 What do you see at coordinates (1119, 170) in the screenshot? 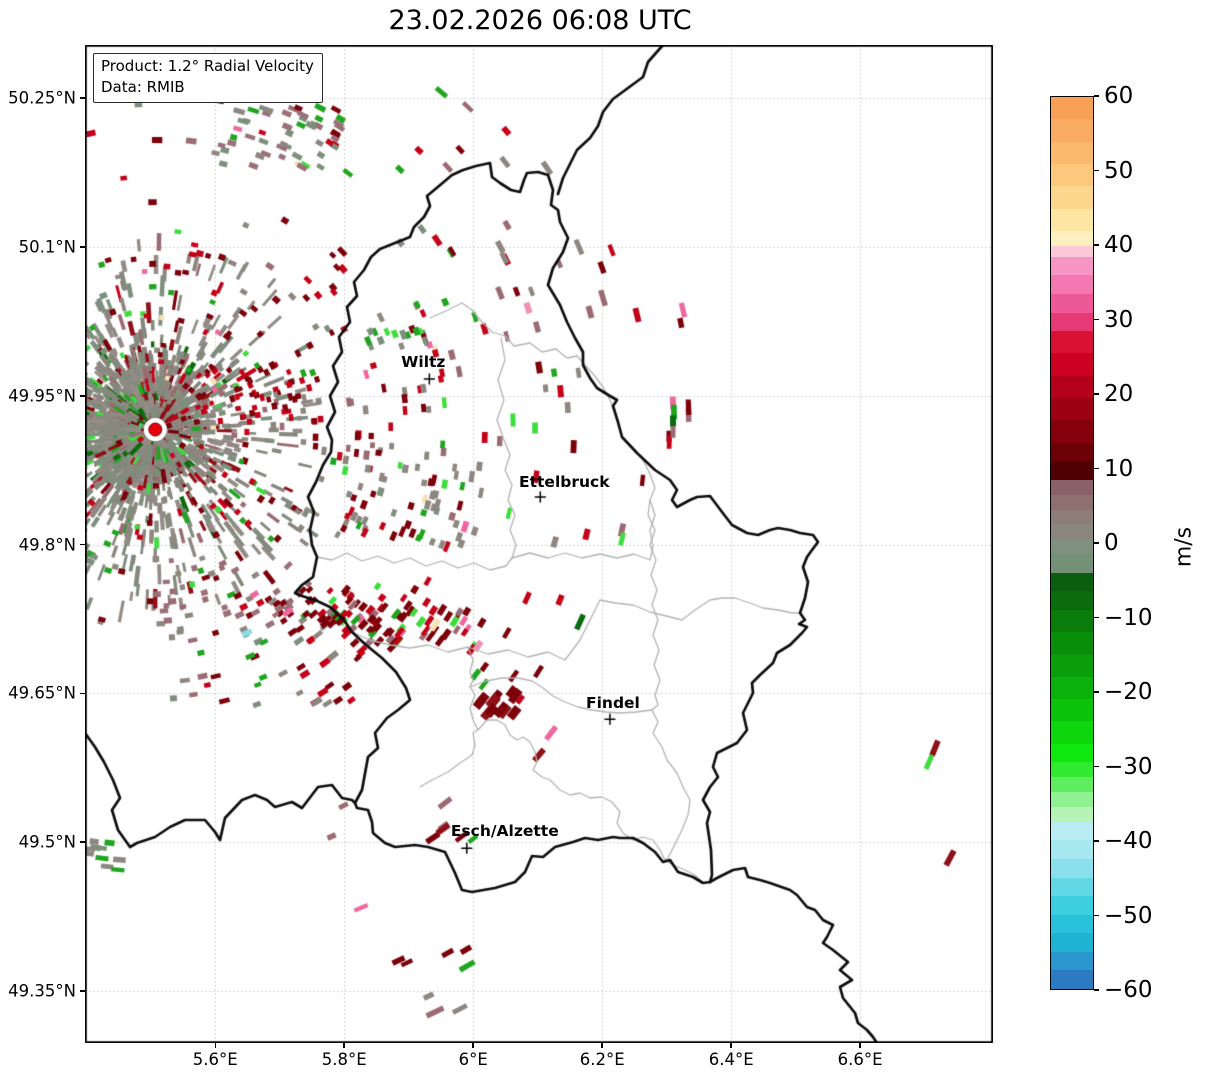
I see `colorbar-tick-label: 50` at bounding box center [1119, 170].